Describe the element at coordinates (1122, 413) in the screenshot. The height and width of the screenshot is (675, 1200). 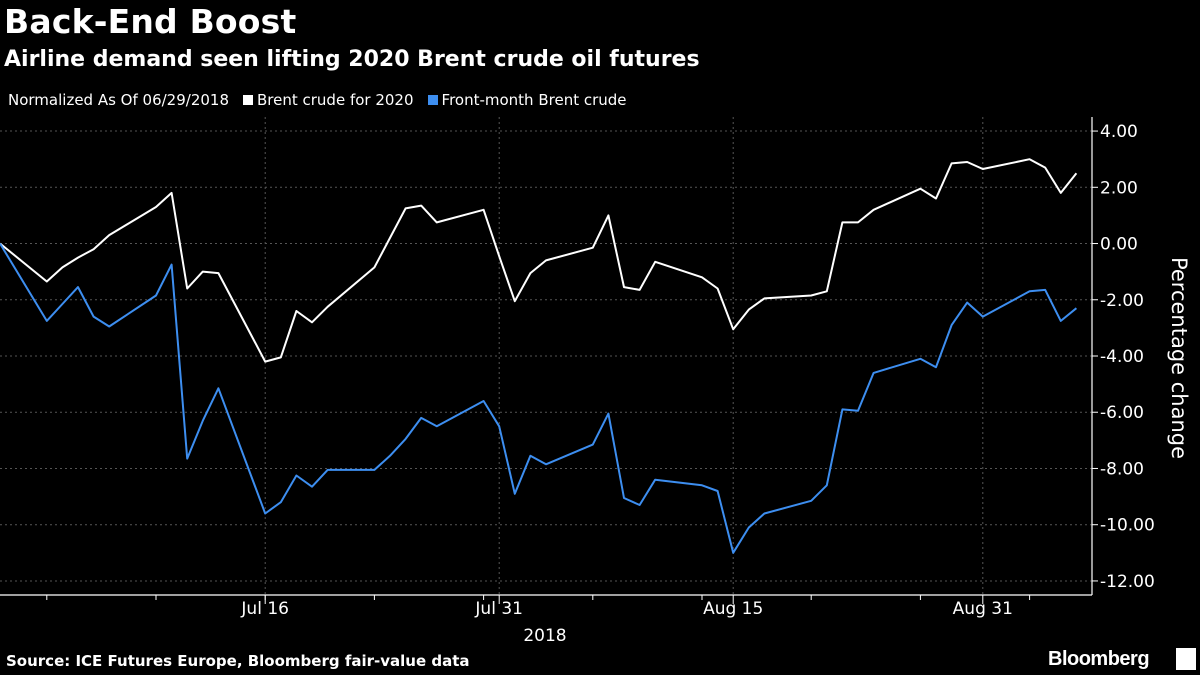
I see `y-tick-label: -6.00` at that location.